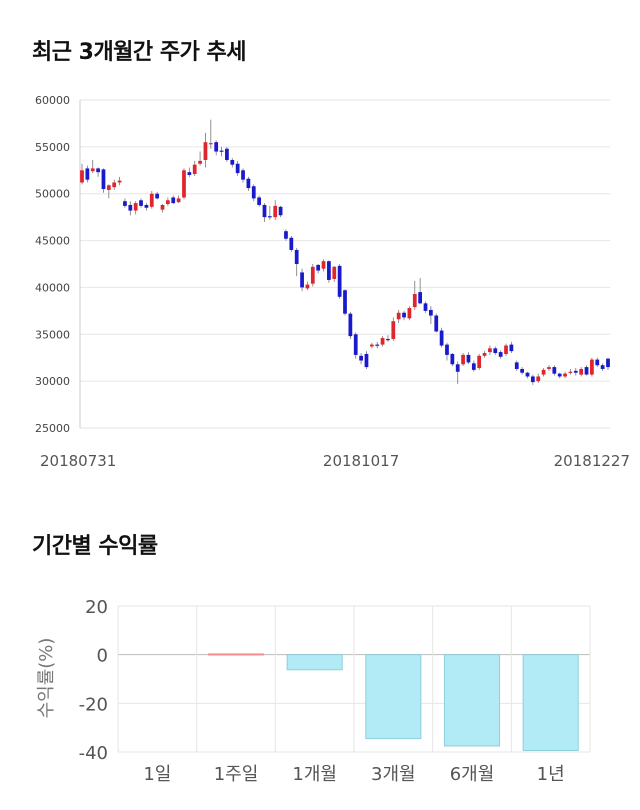 The image size is (640, 810). What do you see at coordinates (592, 461) in the screenshot?
I see `candle-x-tick: 20181227` at bounding box center [592, 461].